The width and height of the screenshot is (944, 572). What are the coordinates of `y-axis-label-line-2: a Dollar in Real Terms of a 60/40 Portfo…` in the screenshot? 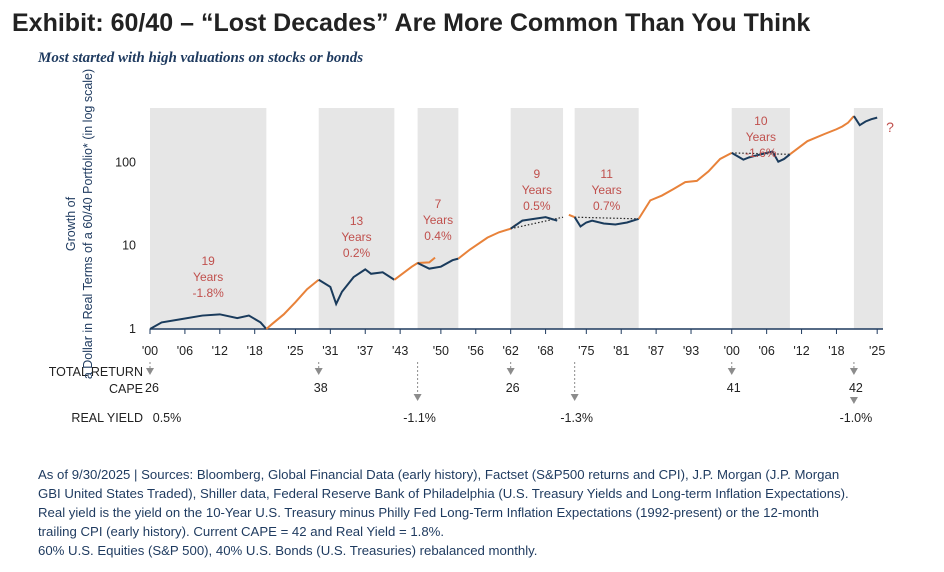 It's located at (88, 224).